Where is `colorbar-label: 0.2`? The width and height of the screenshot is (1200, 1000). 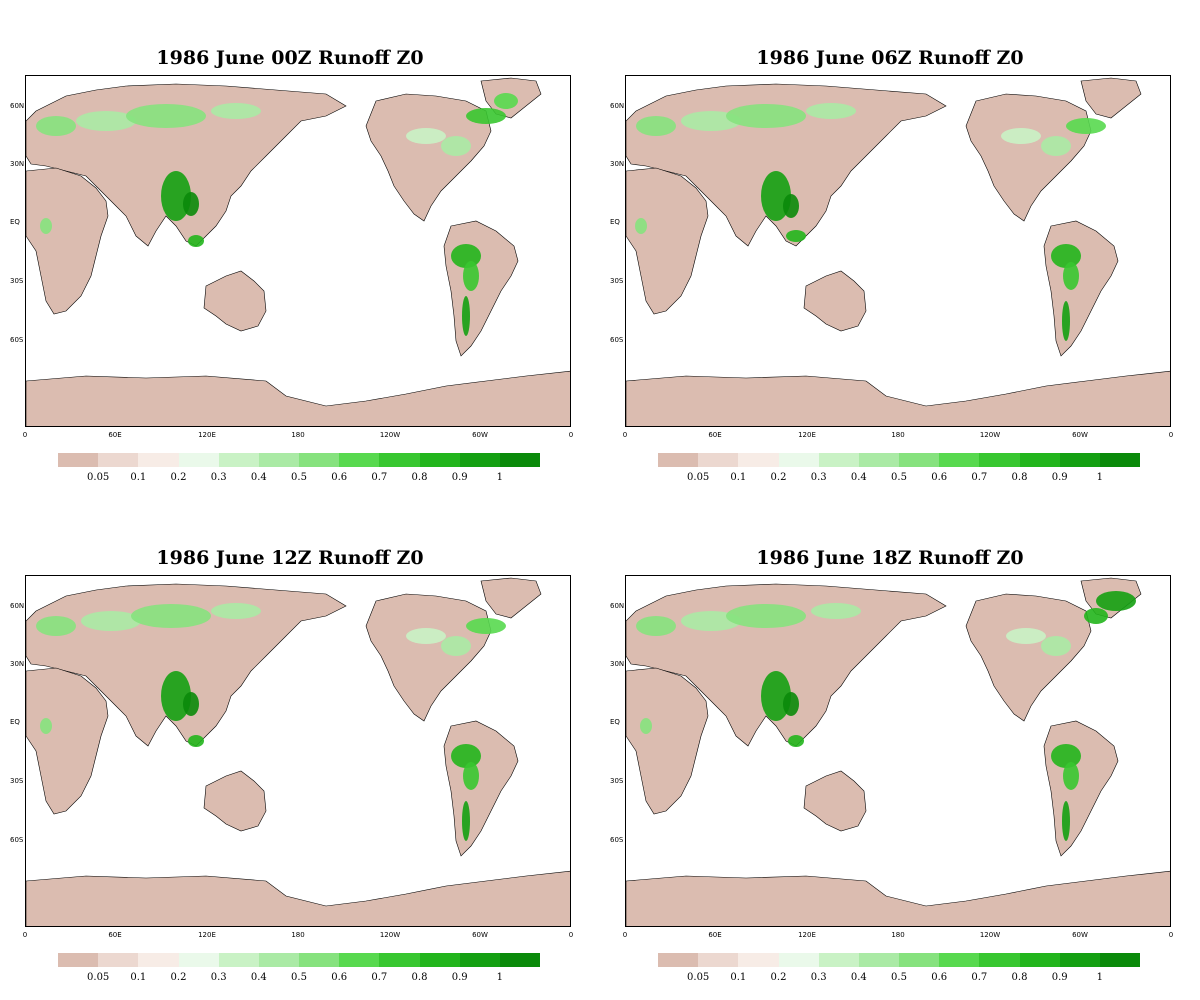
colorbar-label: 0.2 is located at coordinates (178, 477).